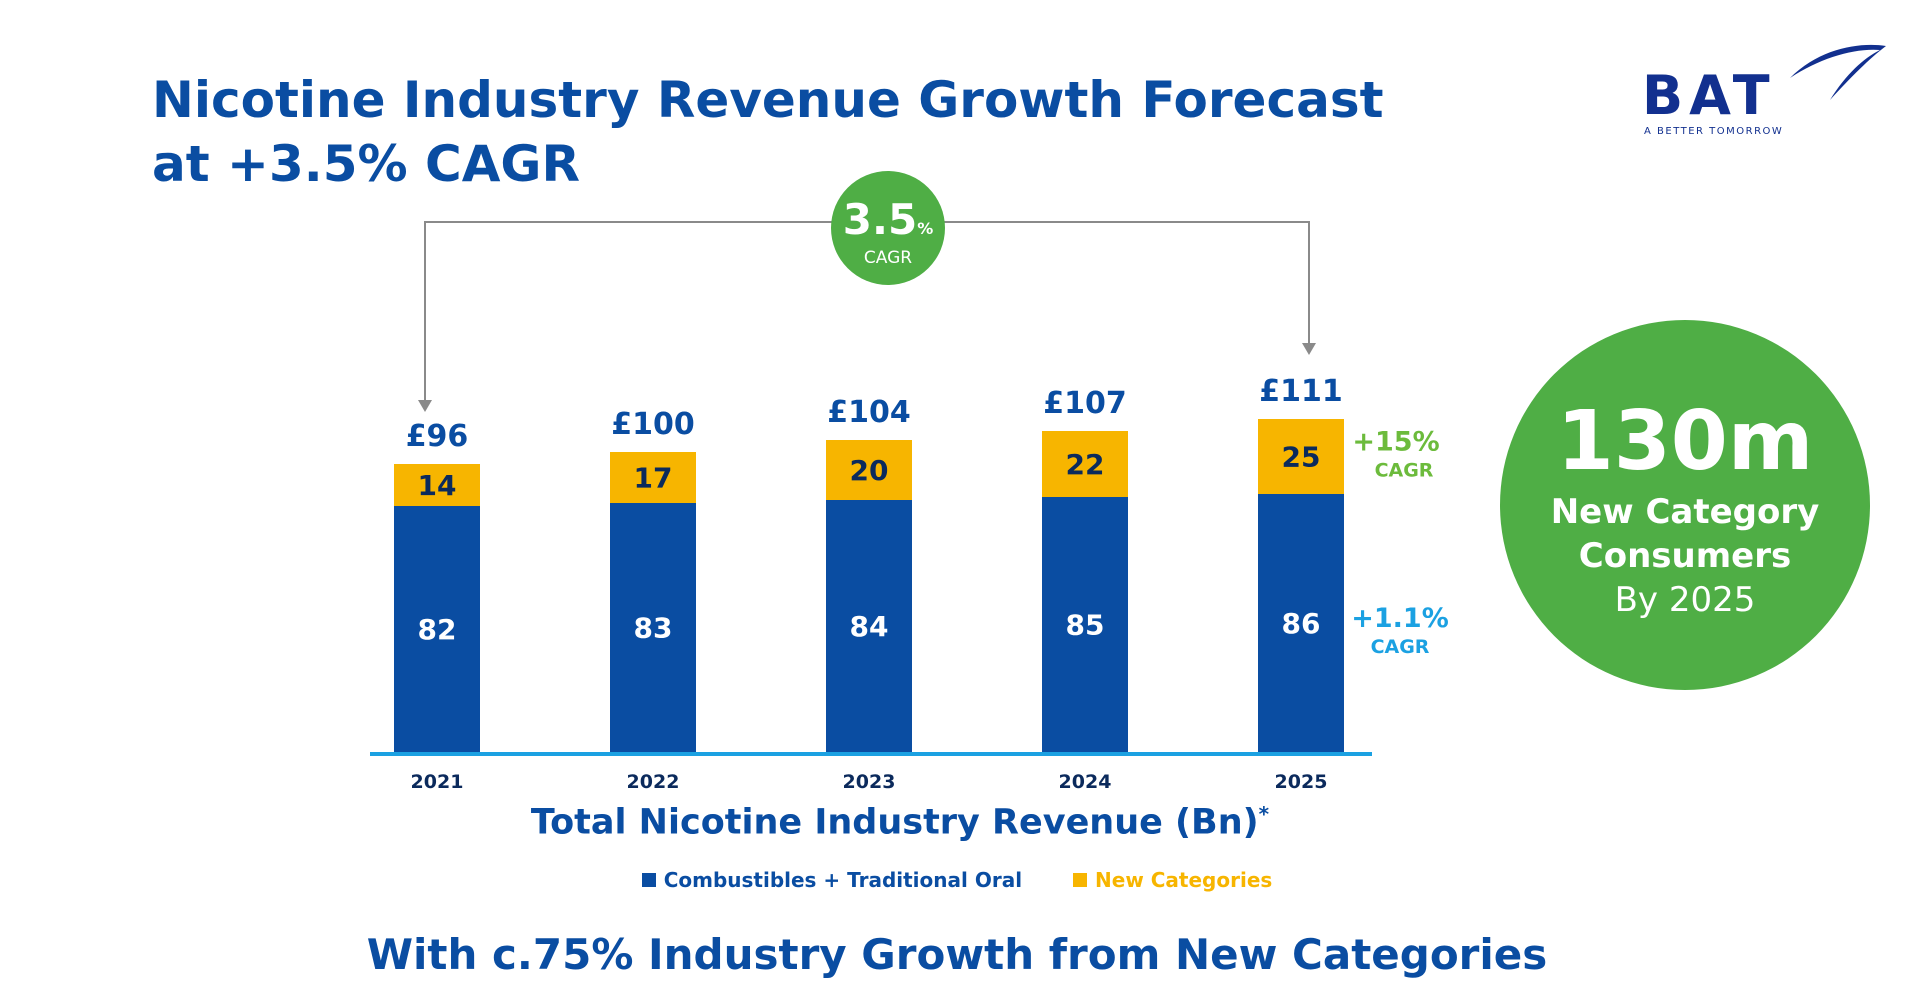  Describe the element at coordinates (888, 258) in the screenshot. I see `cagr-circle-label: CAGR` at that location.